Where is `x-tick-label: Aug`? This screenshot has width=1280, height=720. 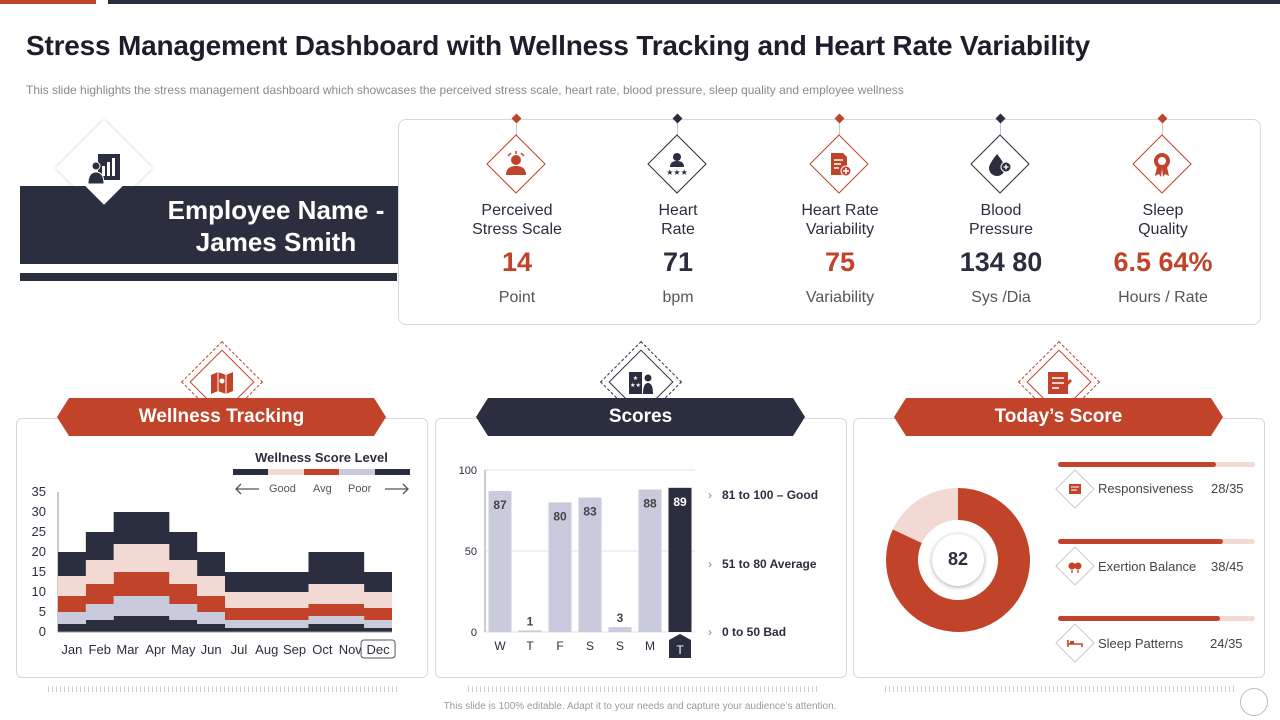
x-tick-label: Aug is located at coordinates (266, 649).